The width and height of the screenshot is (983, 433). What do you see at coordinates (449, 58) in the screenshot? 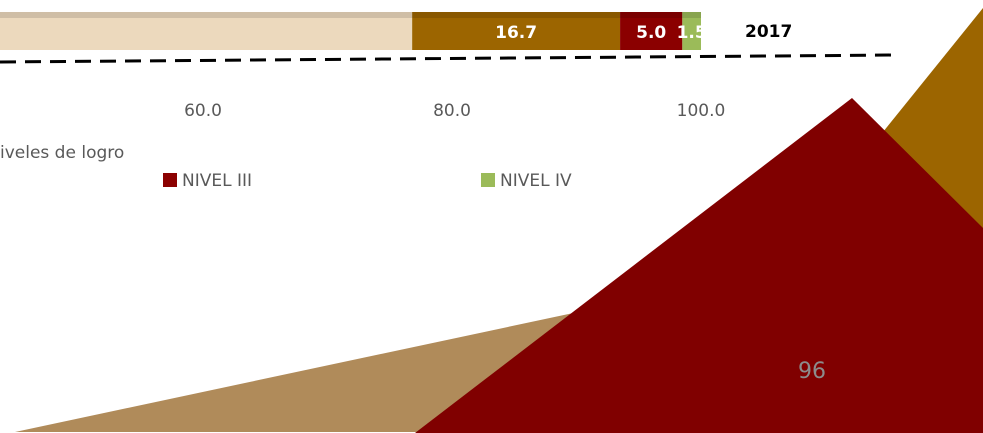
I see `separator` at bounding box center [449, 58].